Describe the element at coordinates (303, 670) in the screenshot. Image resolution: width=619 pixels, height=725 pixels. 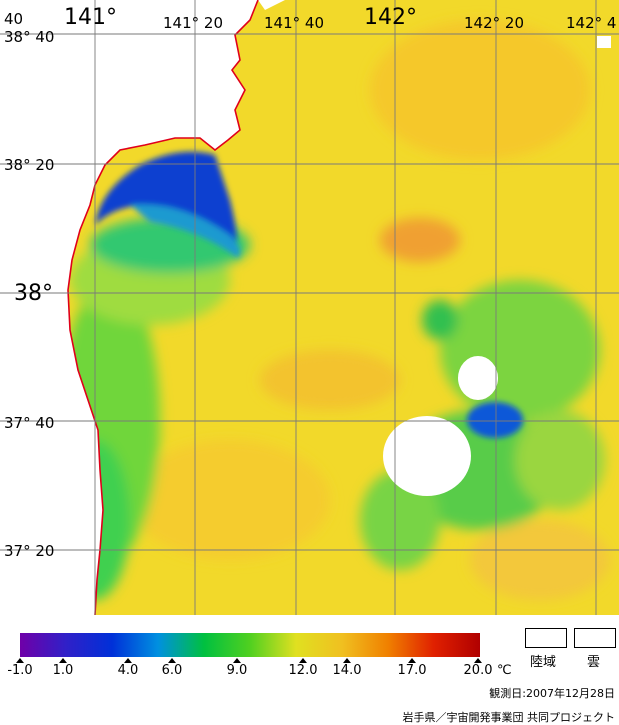
I see `tick-label: 12.0` at that location.